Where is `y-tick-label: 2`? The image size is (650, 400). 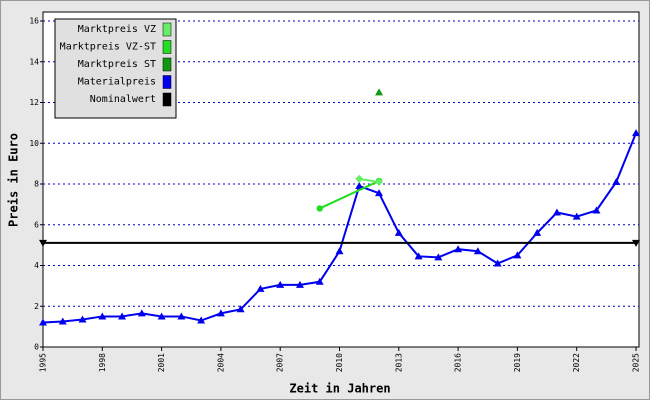 y-tick-label: 2 is located at coordinates (36, 306).